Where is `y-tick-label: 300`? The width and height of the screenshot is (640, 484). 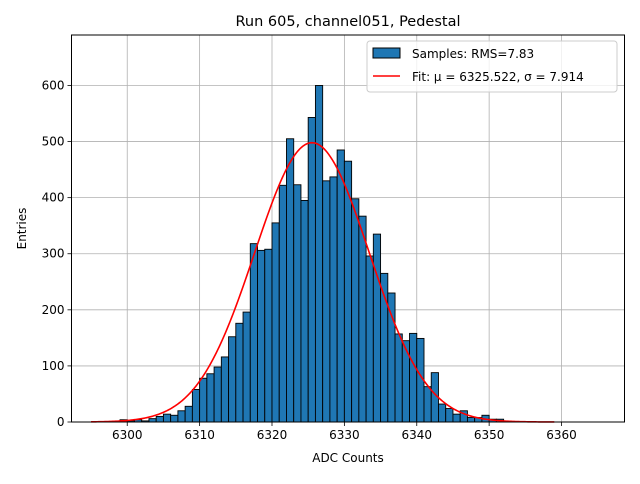
y-tick-label: 300 is located at coordinates (53, 254).